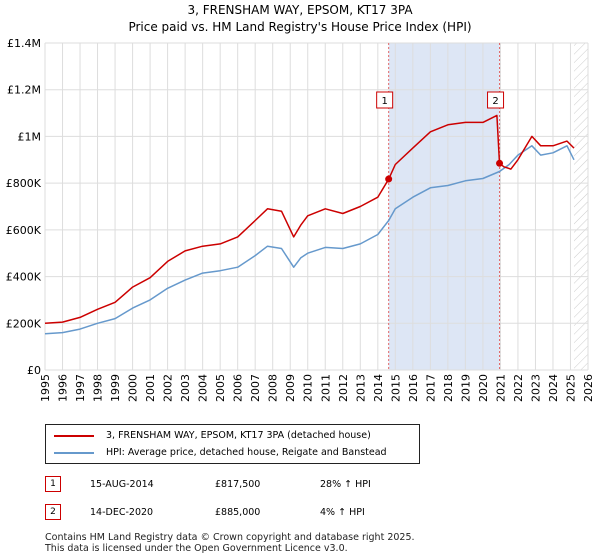 Image resolution: width=600 pixels, height=560 pixels. I want to click on x-tick-label: 2005, so click(220, 388).